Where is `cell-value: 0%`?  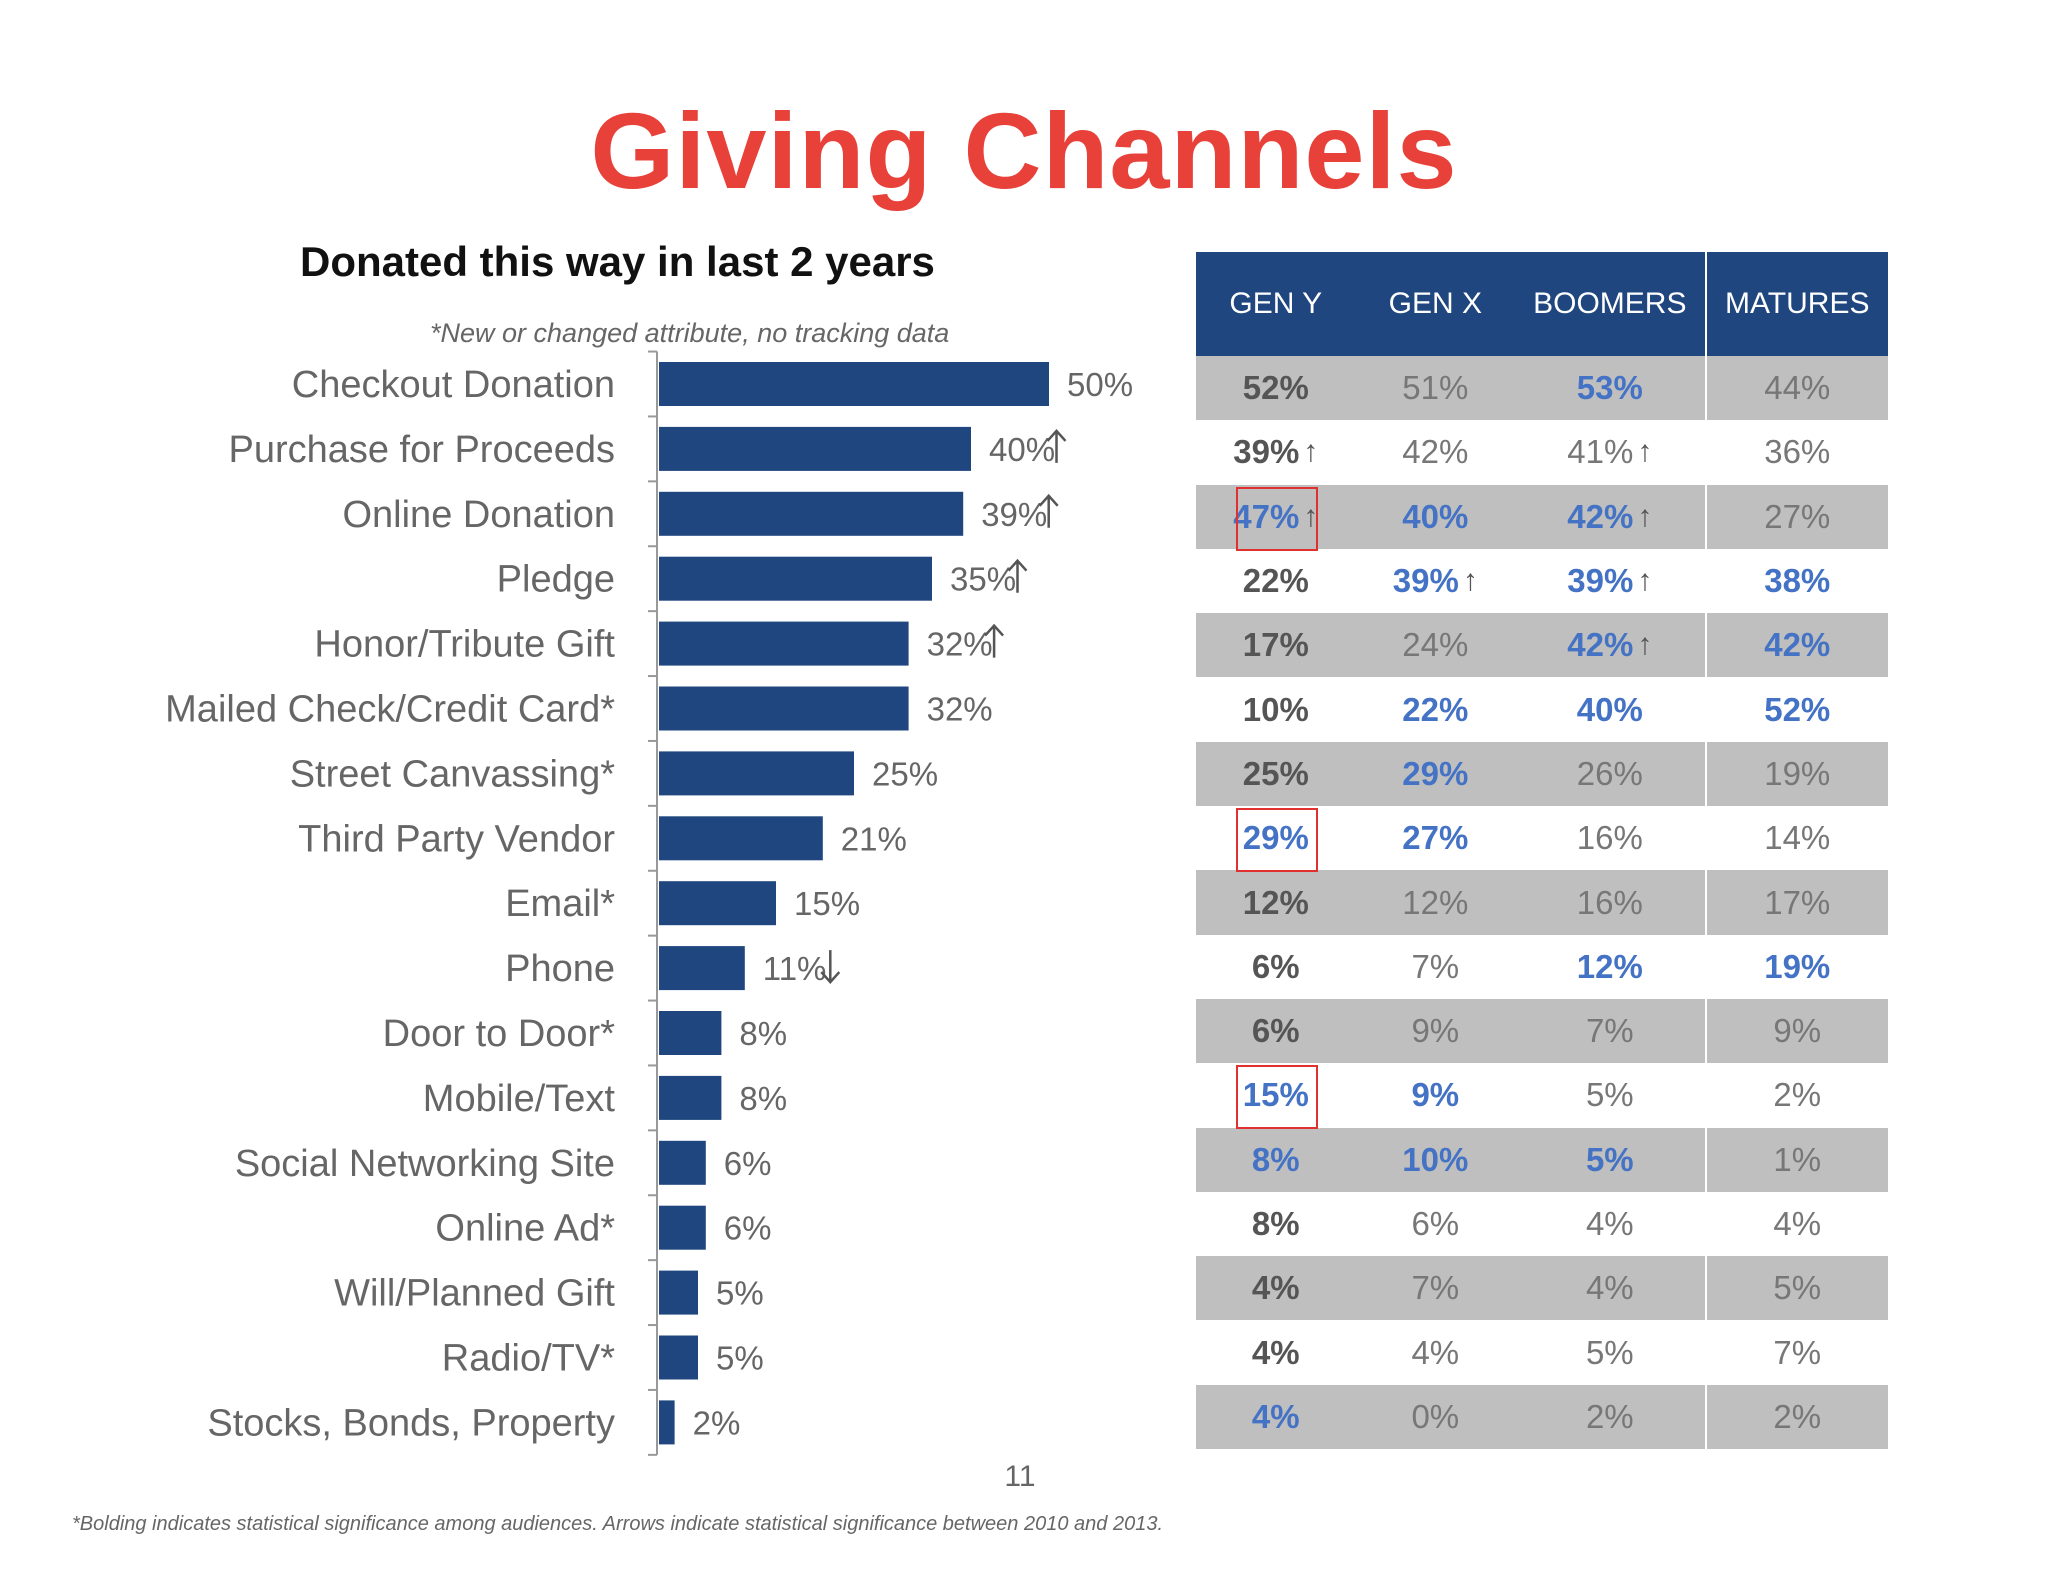 cell-value: 0% is located at coordinates (1435, 1416).